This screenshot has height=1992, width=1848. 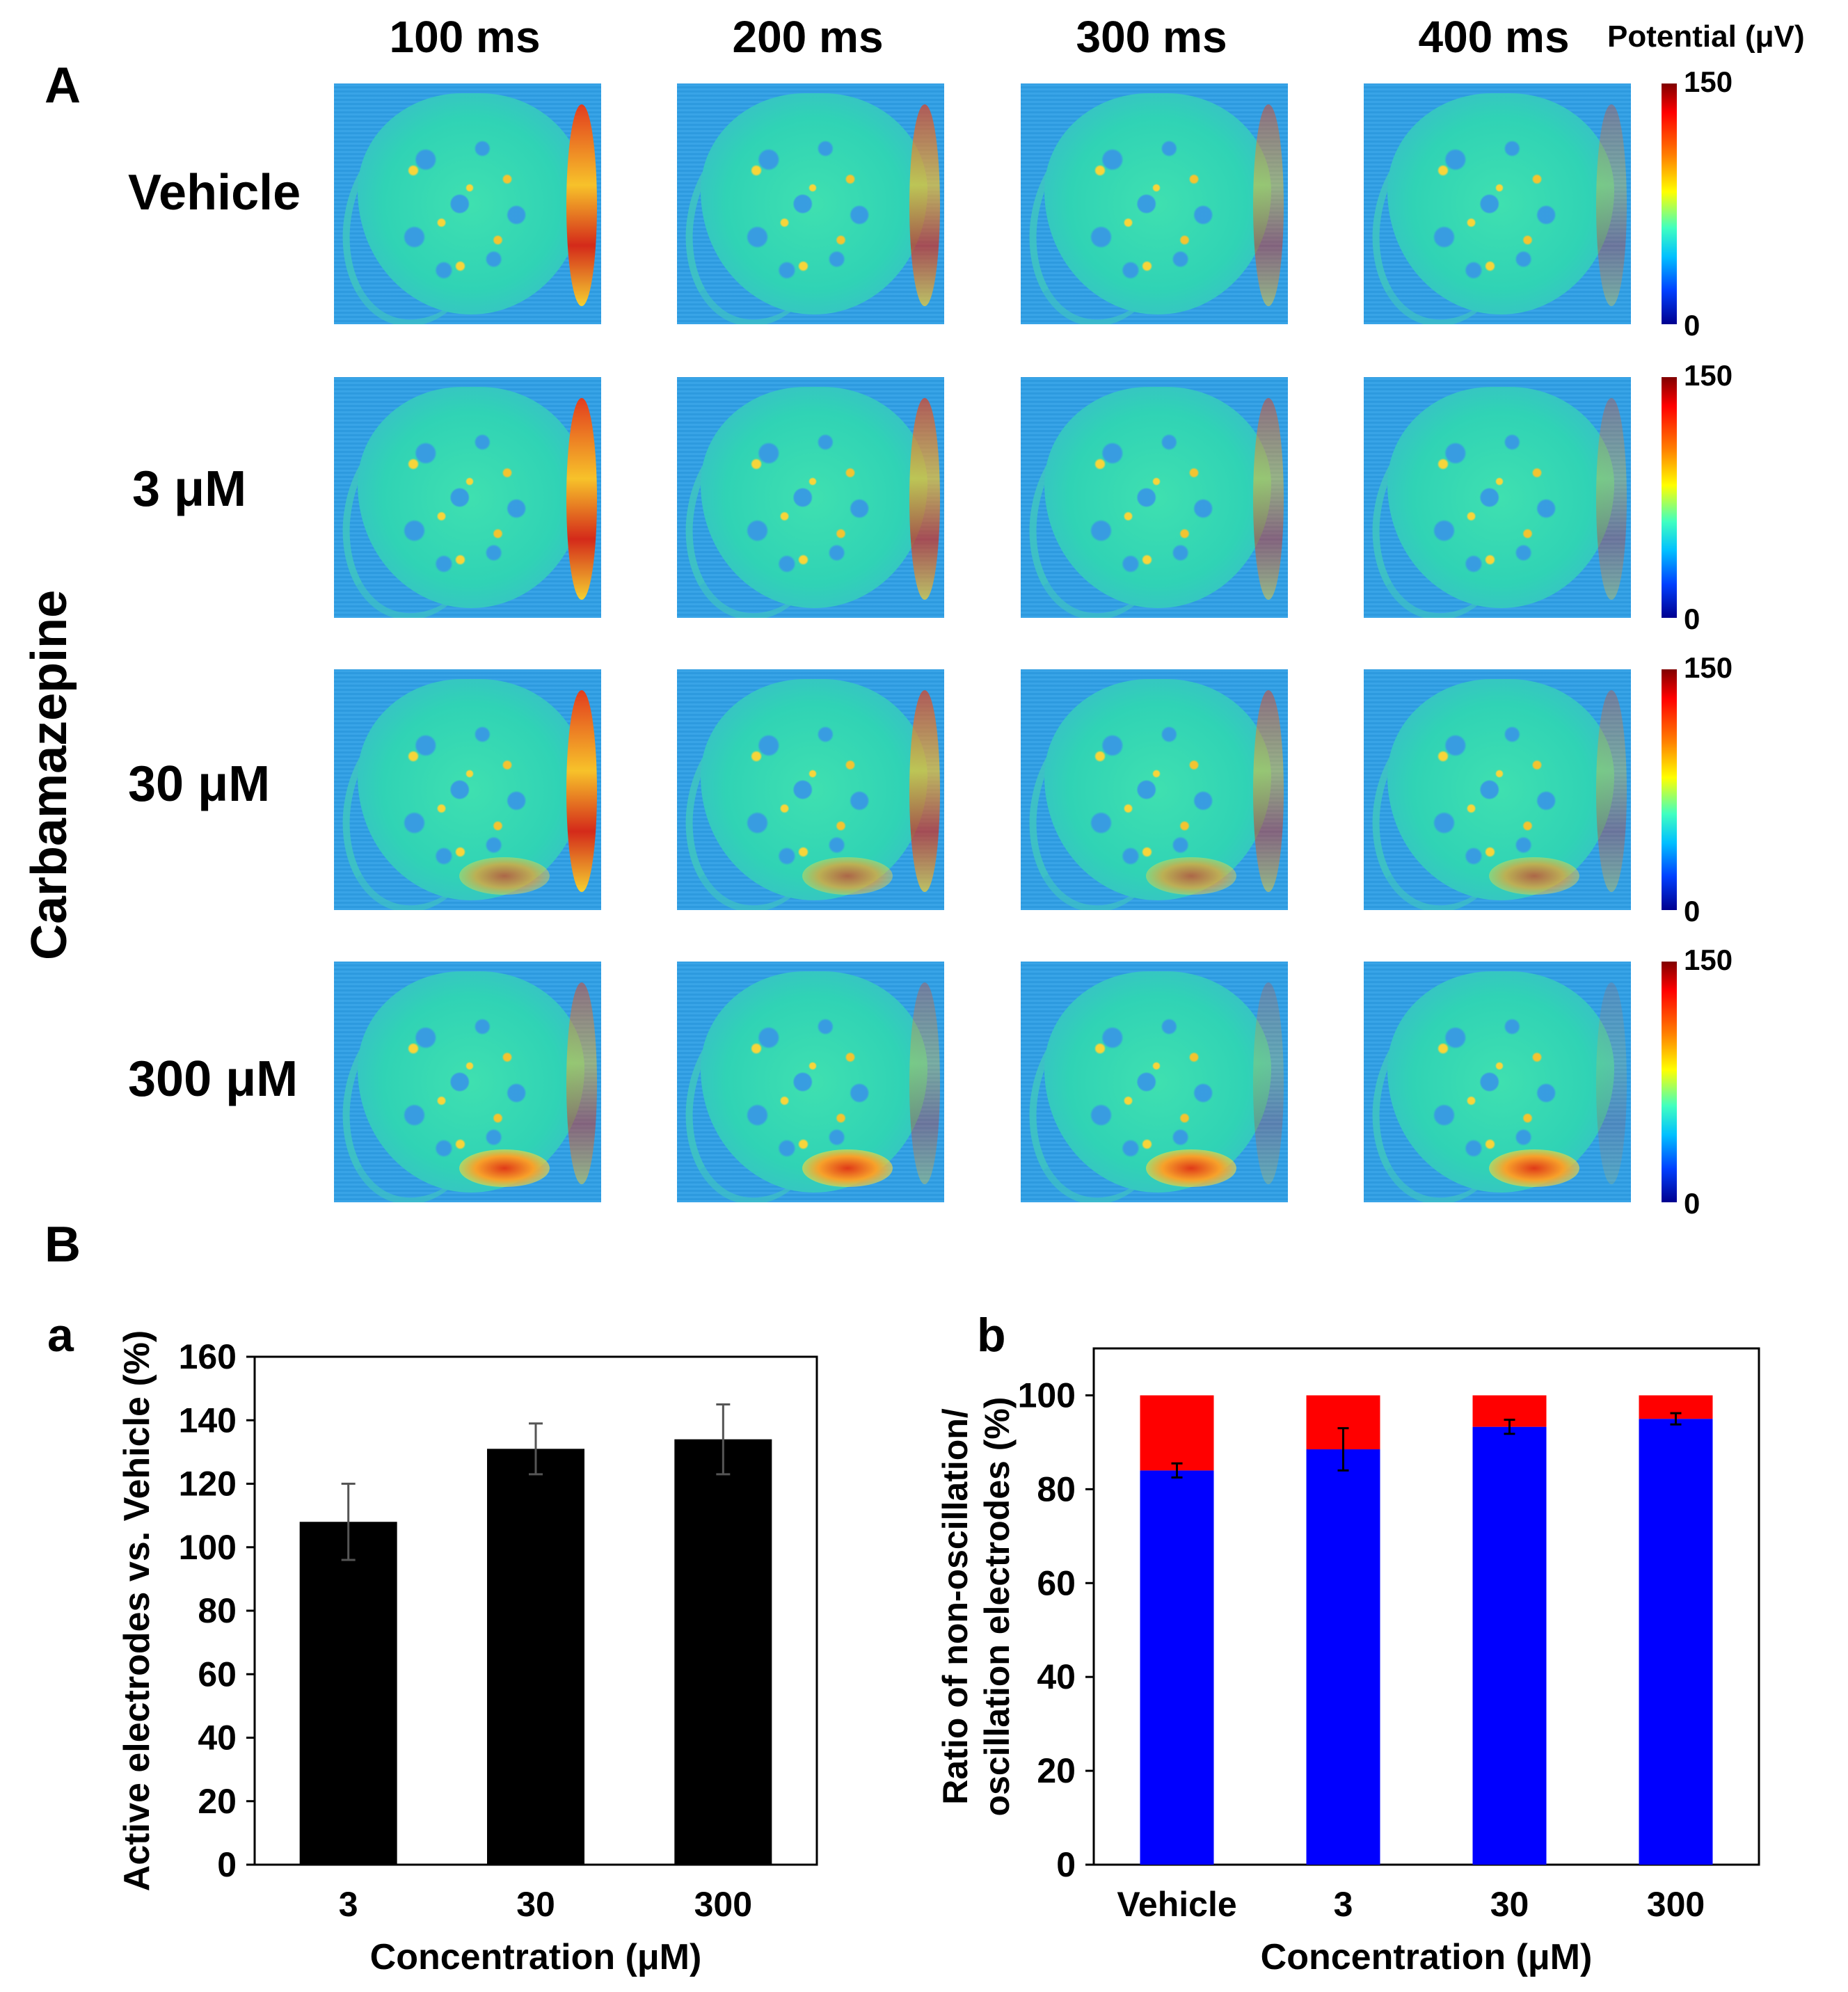 What do you see at coordinates (955, 1606) in the screenshot?
I see `y-axis-label-line1: Ratio of non-oscillation/` at bounding box center [955, 1606].